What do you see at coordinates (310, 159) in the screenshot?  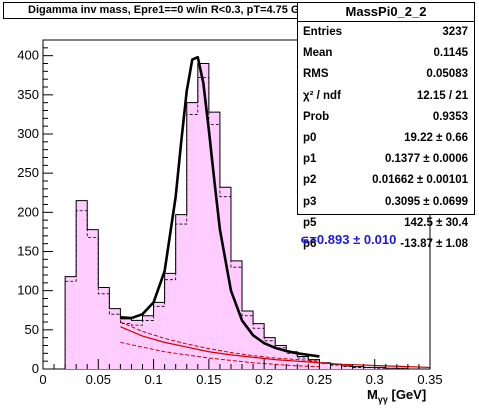 I see `stats-label: p1` at bounding box center [310, 159].